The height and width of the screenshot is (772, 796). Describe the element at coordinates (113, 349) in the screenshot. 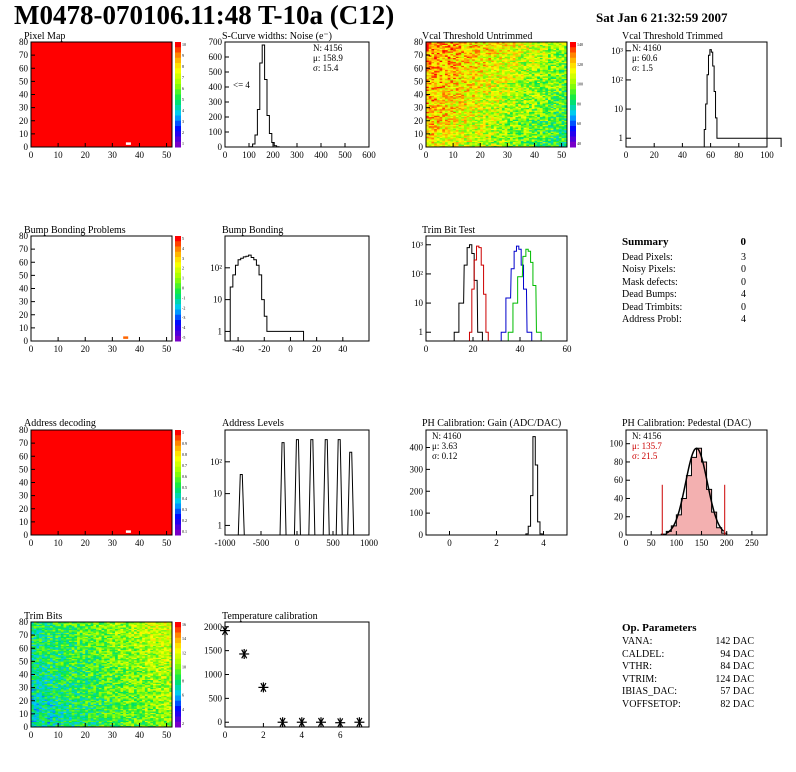

I see `bump-map-xtick-label: 30` at that location.